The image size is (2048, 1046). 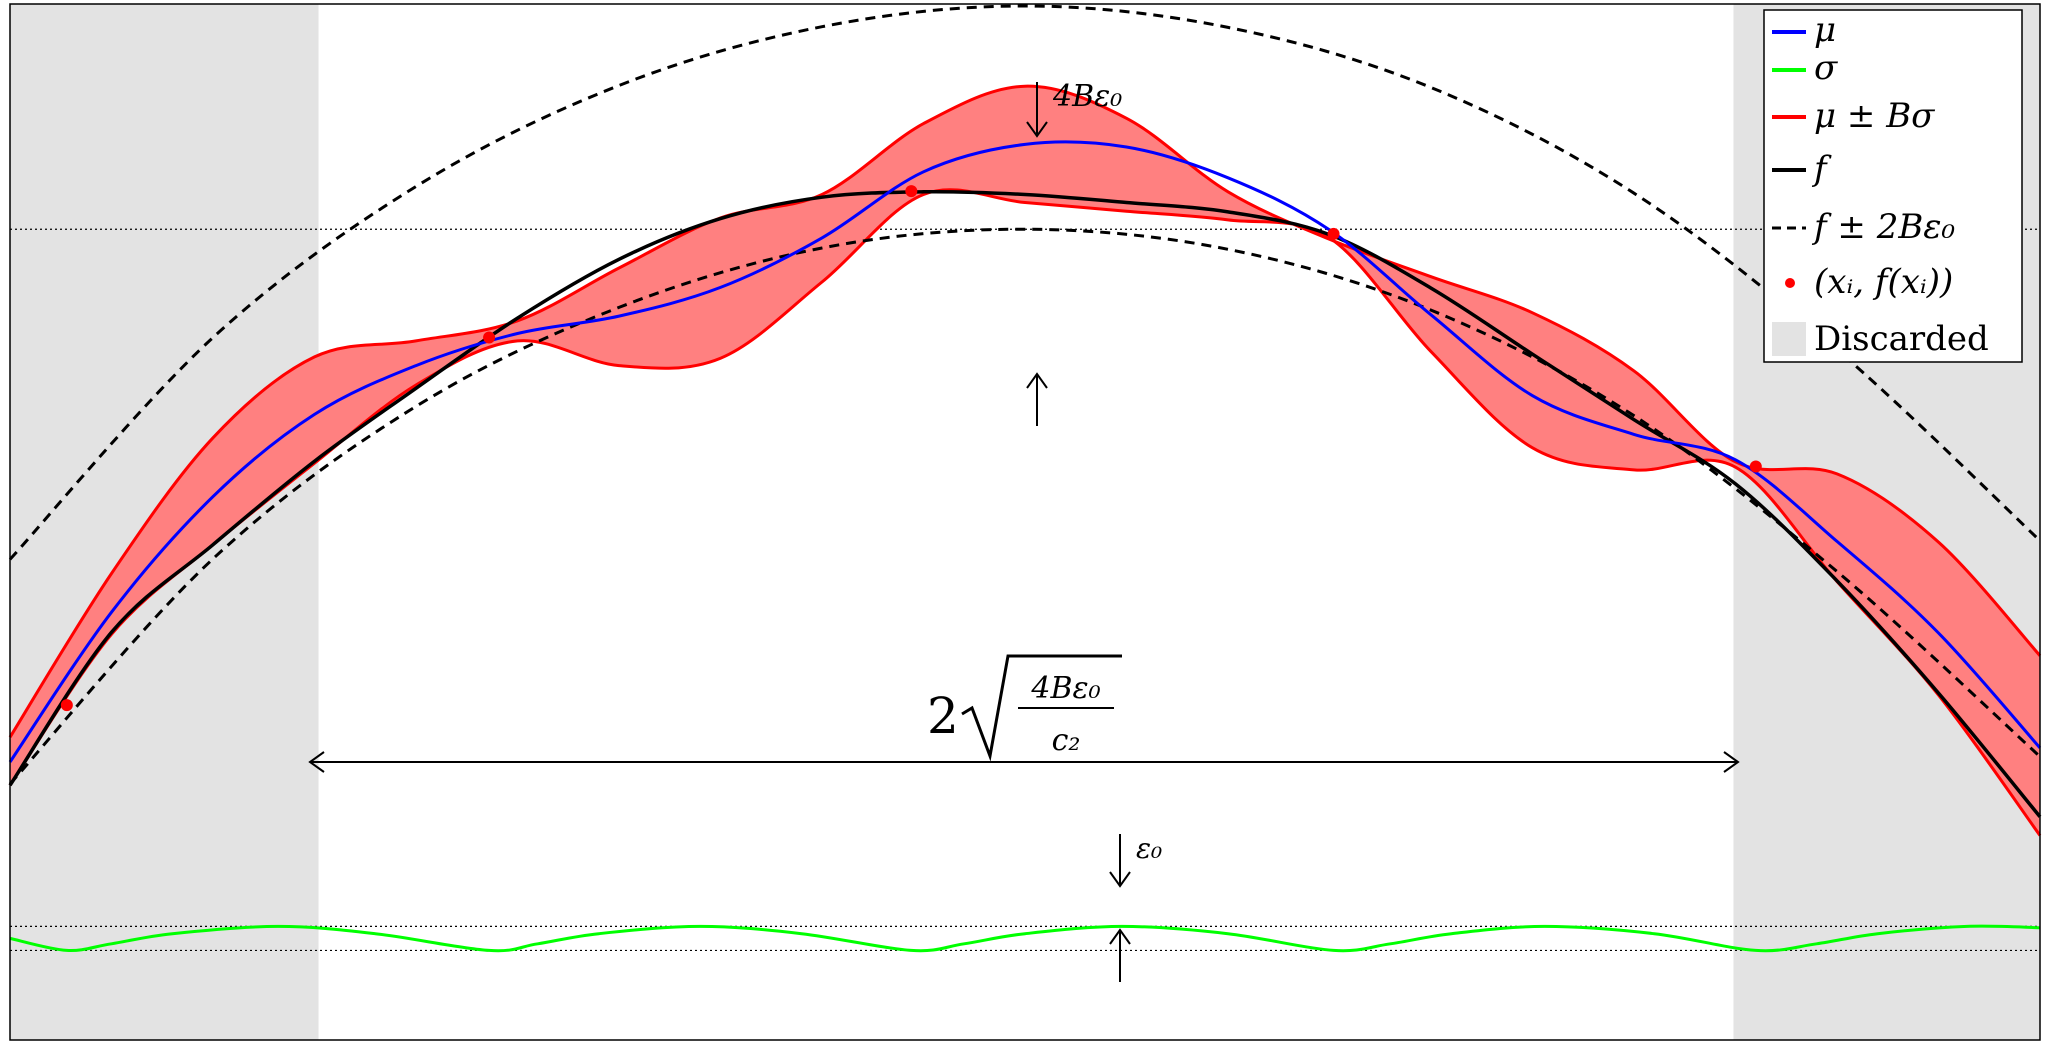 What do you see at coordinates (1731, 762) in the screenshot?
I see `width-arrowhead-right` at bounding box center [1731, 762].